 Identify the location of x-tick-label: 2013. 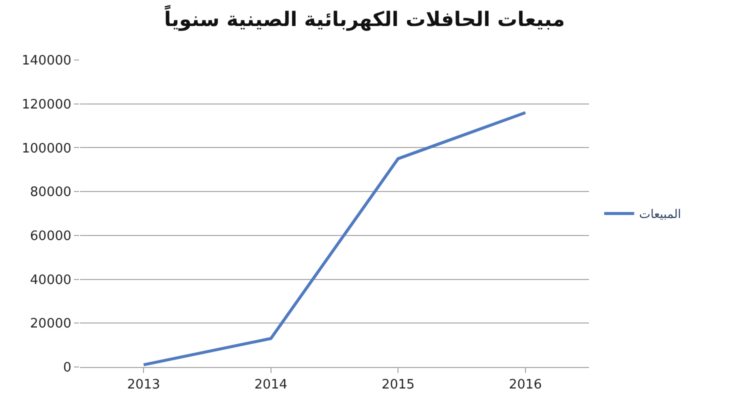
(143, 385).